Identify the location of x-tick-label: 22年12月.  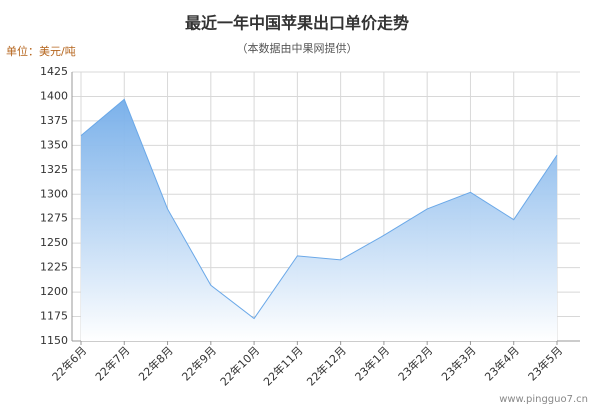
(326, 365).